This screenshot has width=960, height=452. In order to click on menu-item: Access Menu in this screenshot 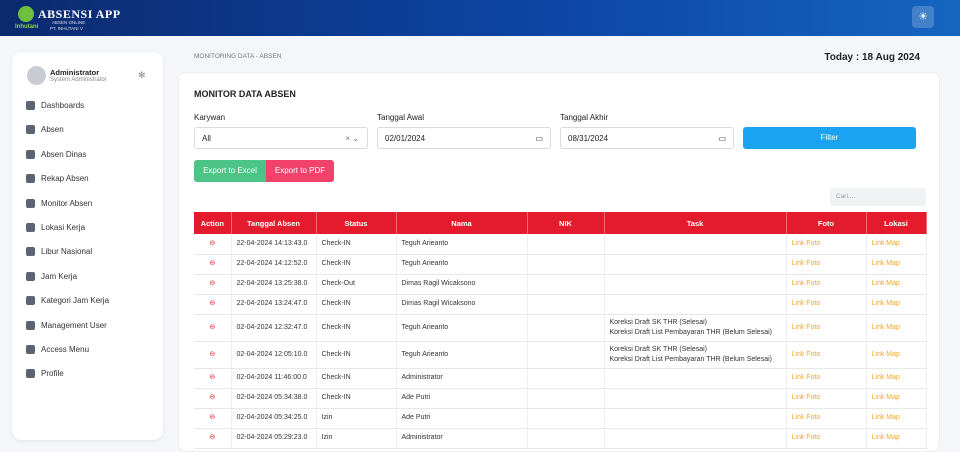, I will do `click(57, 349)`.